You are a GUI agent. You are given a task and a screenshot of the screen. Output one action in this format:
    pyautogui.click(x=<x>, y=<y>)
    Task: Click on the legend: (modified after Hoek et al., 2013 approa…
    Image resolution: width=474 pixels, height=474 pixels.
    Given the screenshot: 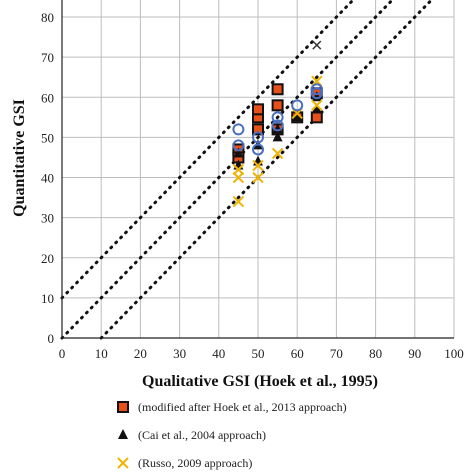 What is the action you would take?
    pyautogui.click(x=232, y=435)
    